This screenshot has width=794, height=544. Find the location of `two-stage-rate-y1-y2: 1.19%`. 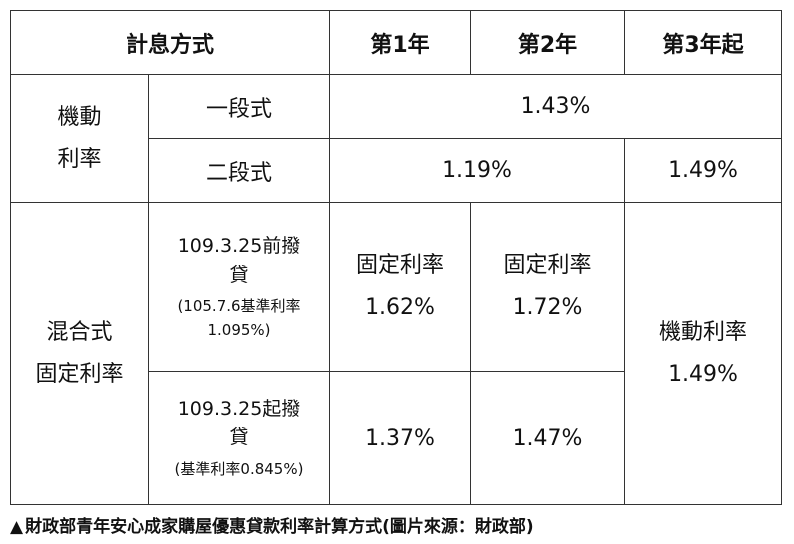

two-stage-rate-y1-y2: 1.19% is located at coordinates (477, 170).